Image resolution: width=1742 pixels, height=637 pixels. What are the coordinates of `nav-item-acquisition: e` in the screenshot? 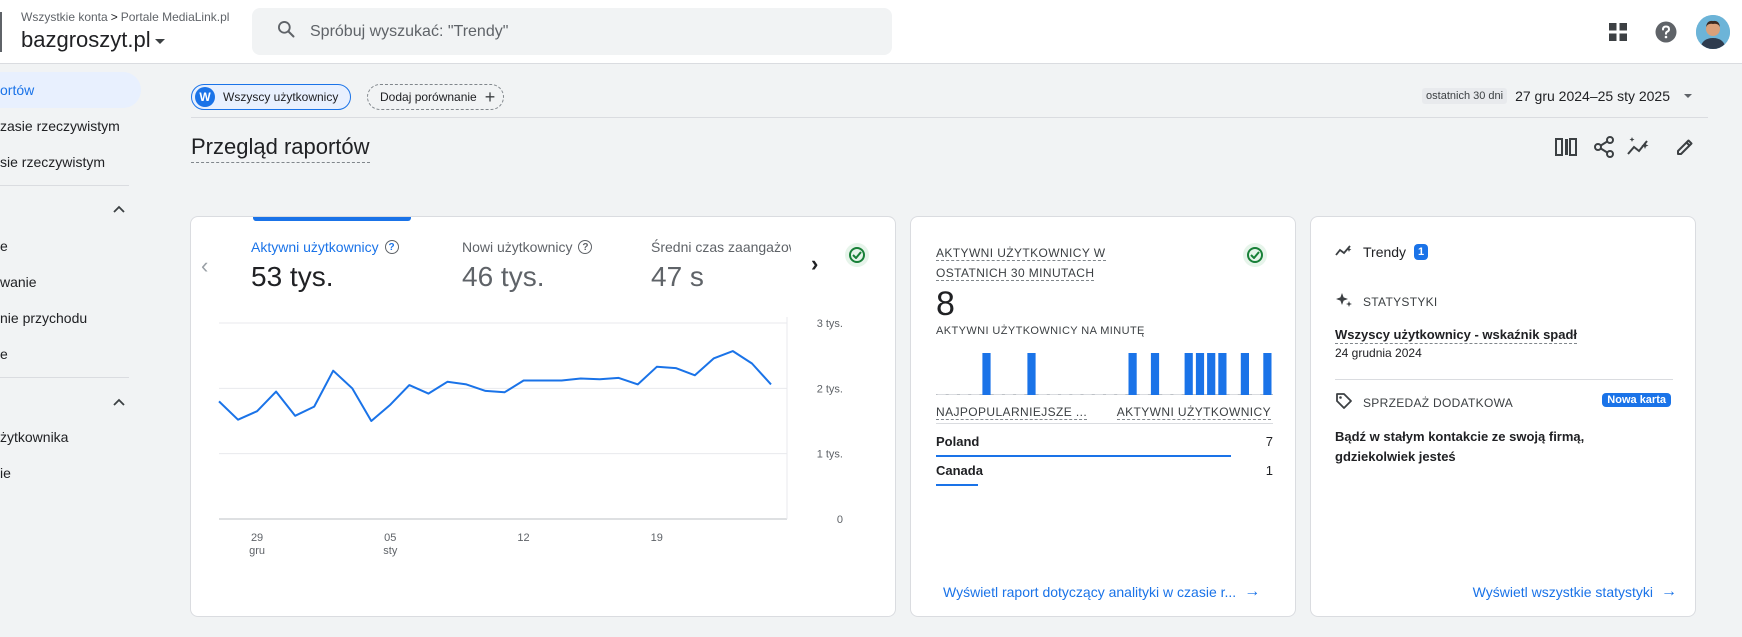 It's located at (4, 246).